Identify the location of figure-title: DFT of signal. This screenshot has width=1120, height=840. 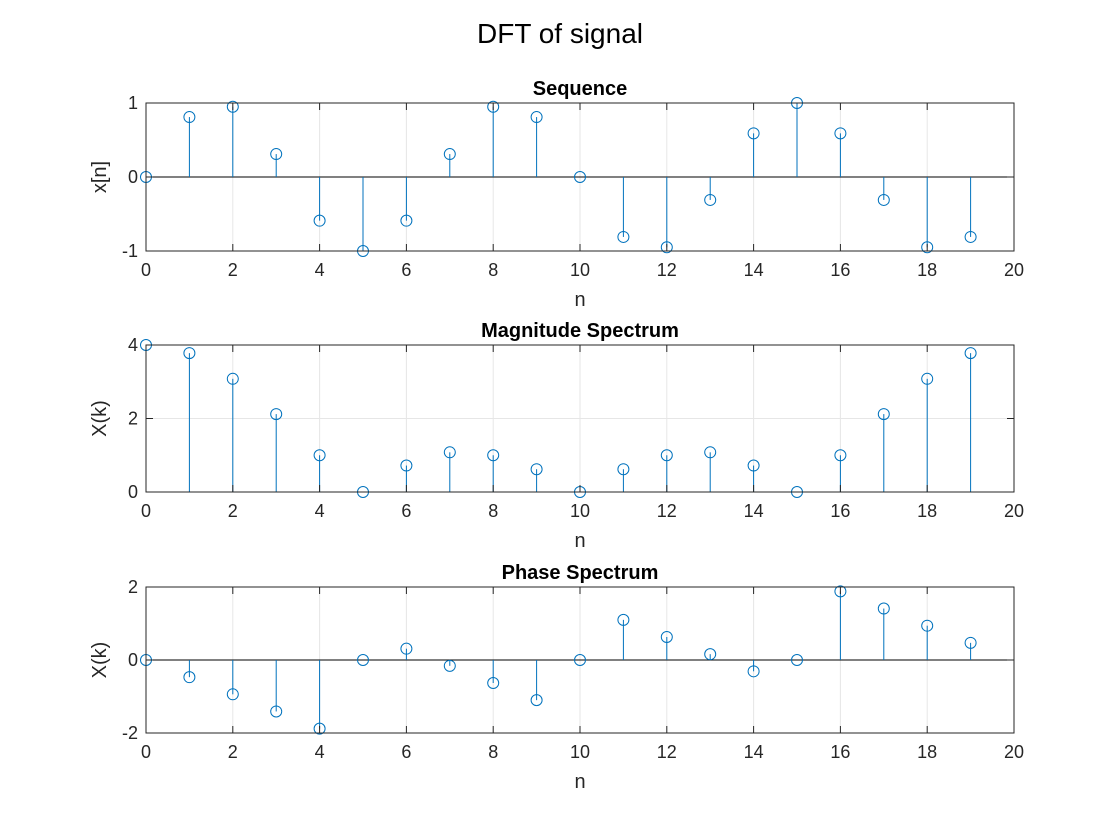
(560, 33).